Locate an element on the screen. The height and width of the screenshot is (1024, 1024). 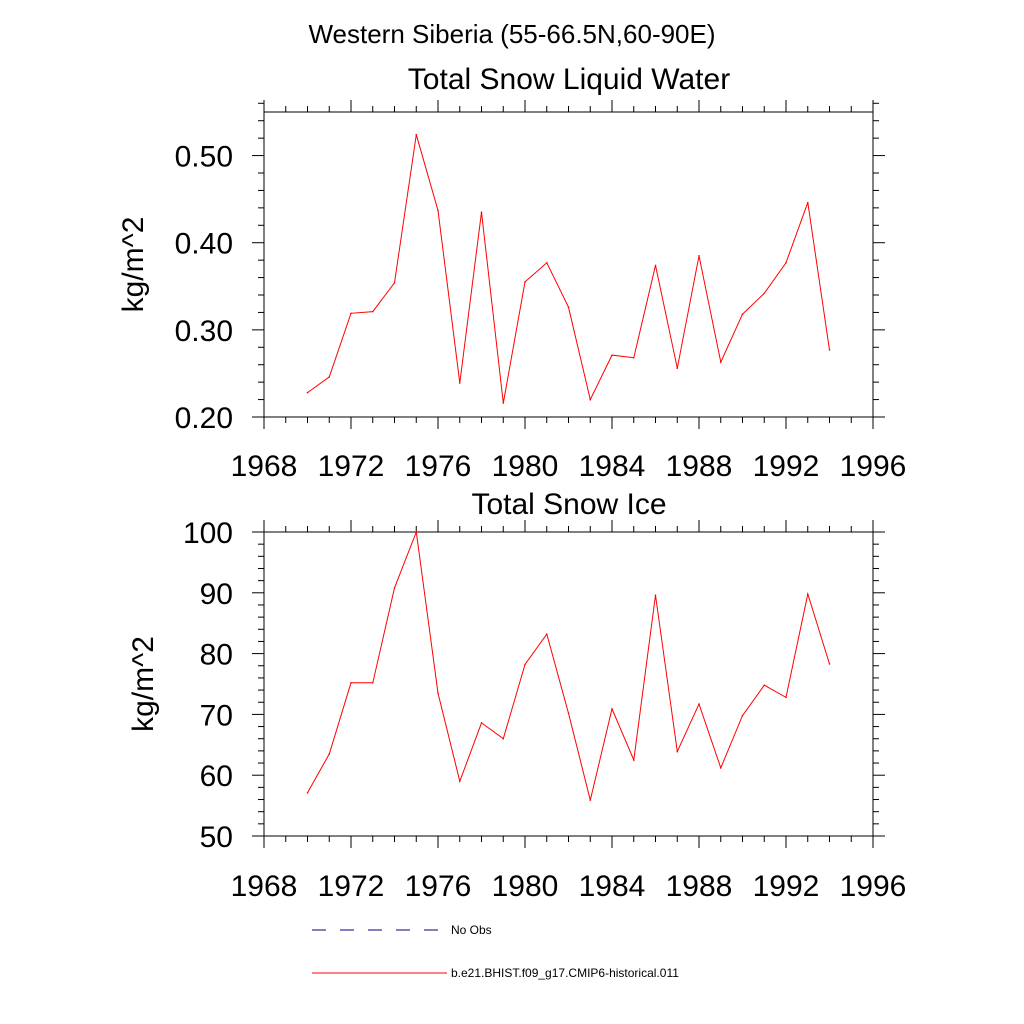
y-tick-label: 90 is located at coordinates (216, 594).